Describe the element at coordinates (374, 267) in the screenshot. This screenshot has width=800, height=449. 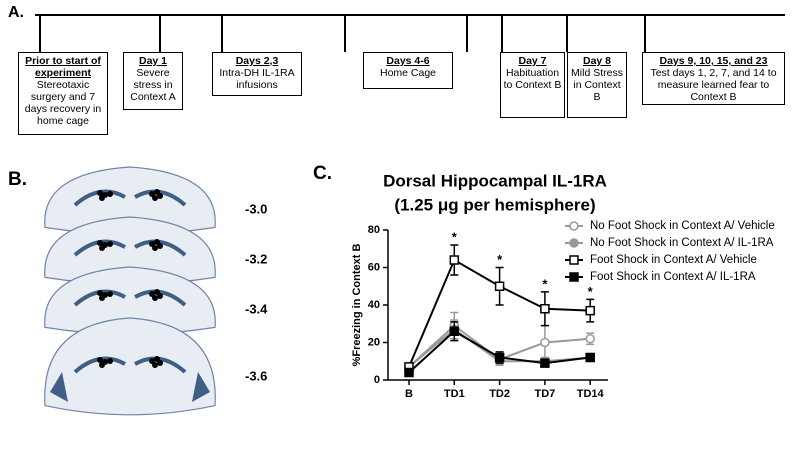
I see `y-tick-label: 60` at that location.